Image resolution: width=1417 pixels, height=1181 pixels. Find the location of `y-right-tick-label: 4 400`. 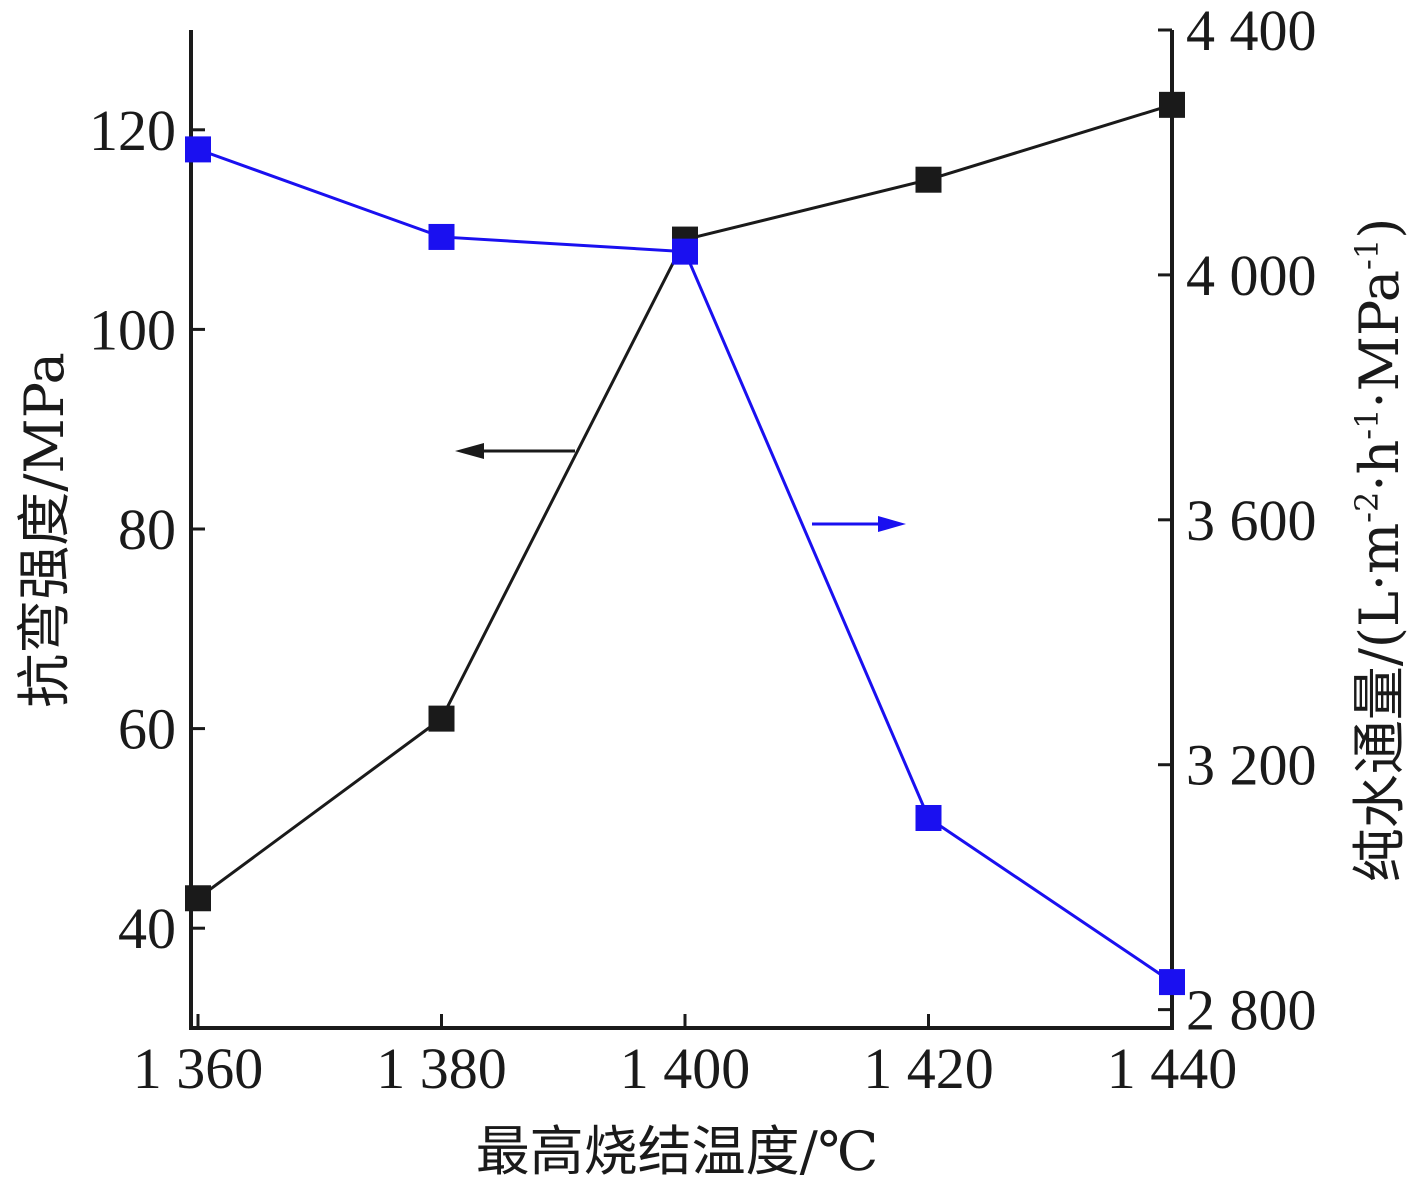

y-right-tick-label: 4 400 is located at coordinates (1251, 31).